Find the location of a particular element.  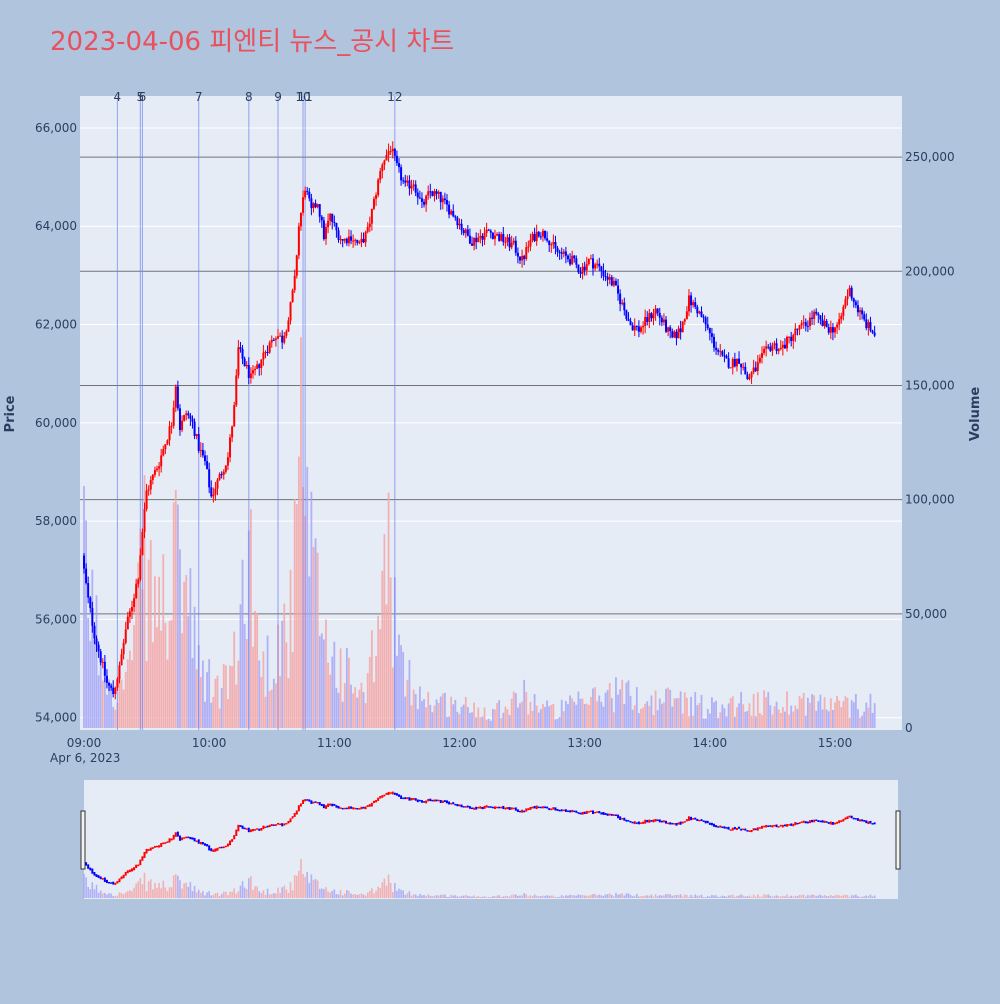

range-slider-volume is located at coordinates (479, 878).